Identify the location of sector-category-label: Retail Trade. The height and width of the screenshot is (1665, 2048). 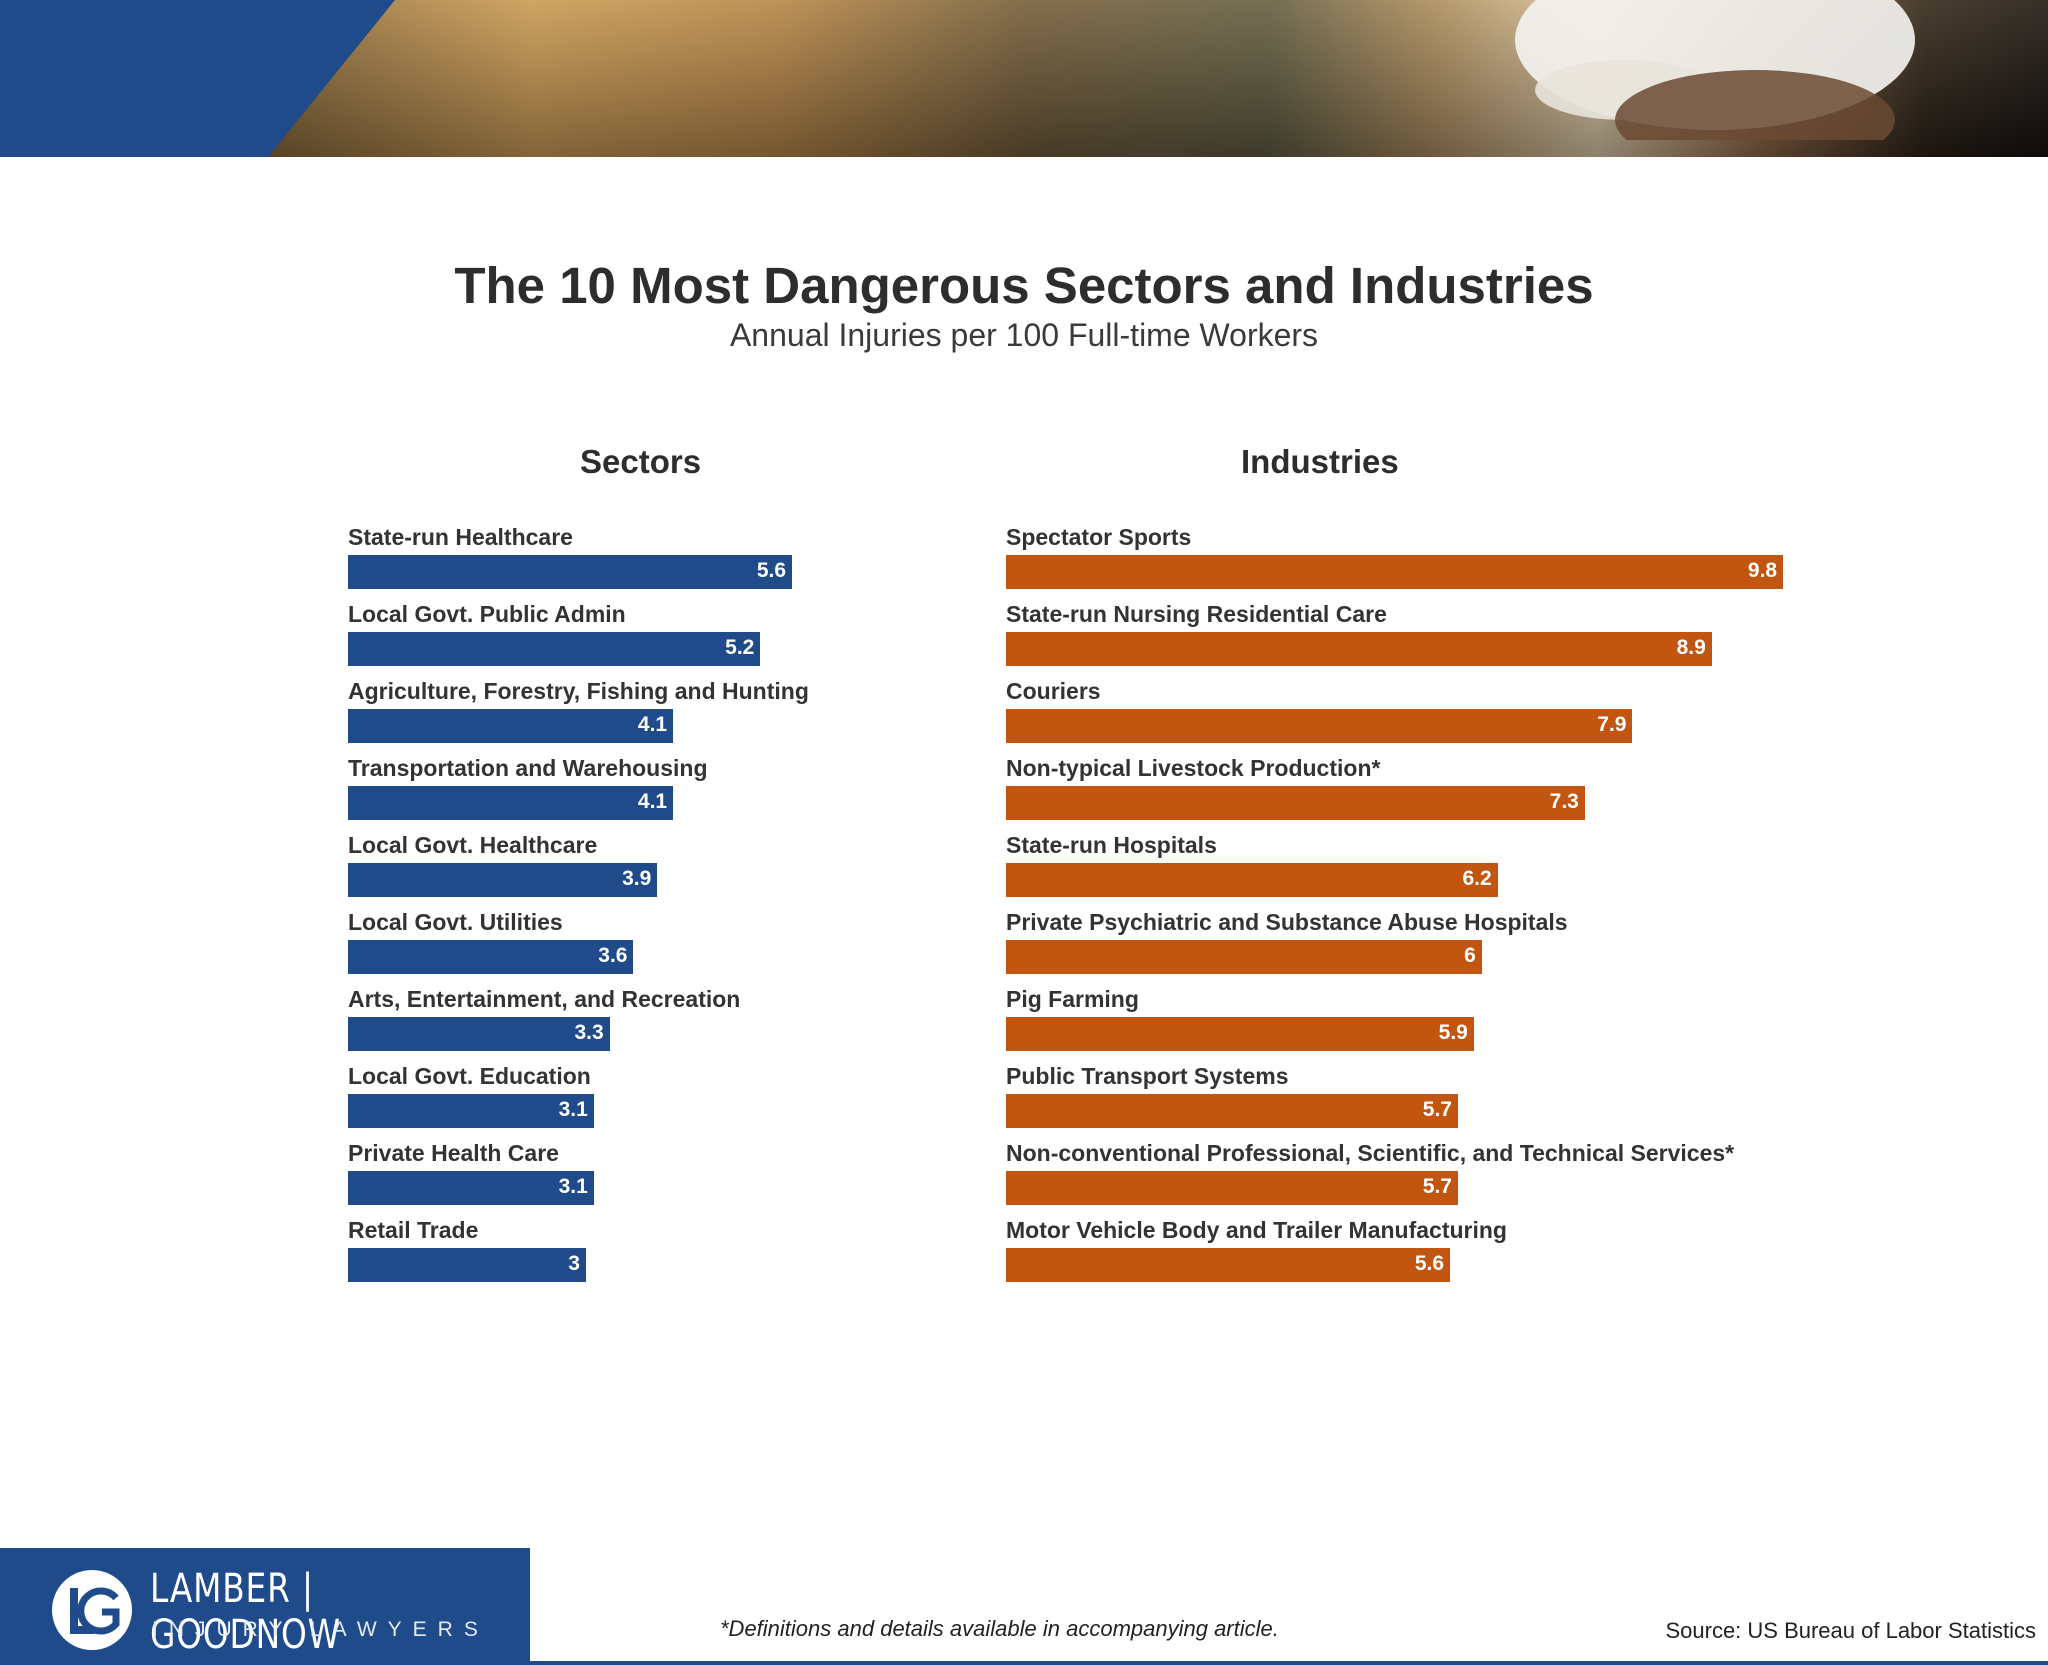
(413, 1230).